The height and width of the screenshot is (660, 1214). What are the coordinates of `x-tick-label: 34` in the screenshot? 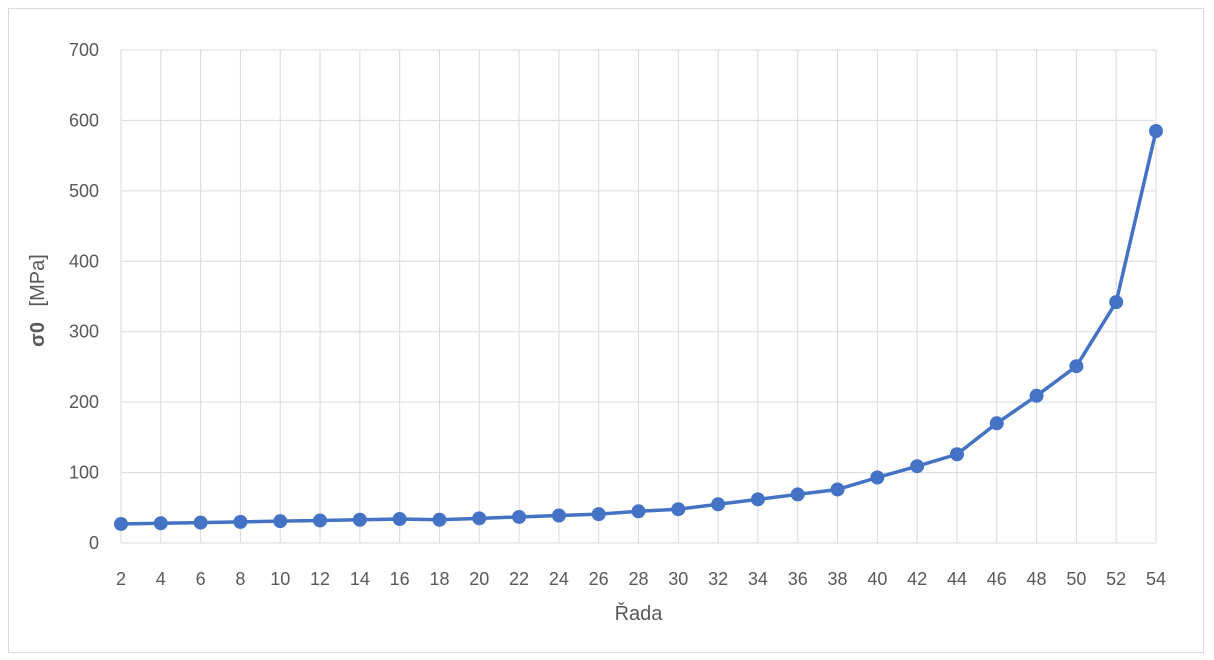 It's located at (758, 579).